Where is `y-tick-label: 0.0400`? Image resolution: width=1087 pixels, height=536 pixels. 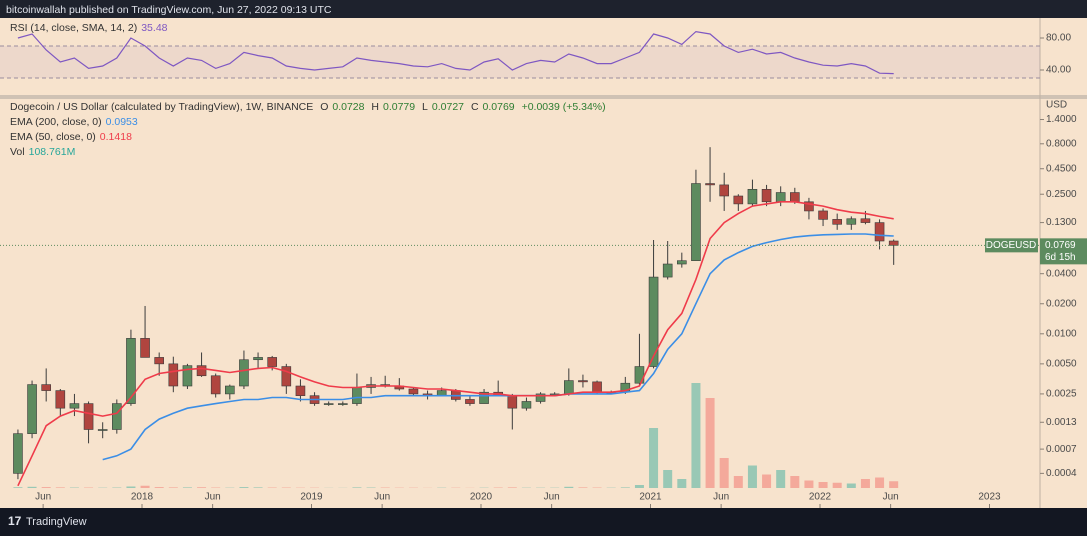
y-tick-label: 0.0400 is located at coordinates (1061, 273).